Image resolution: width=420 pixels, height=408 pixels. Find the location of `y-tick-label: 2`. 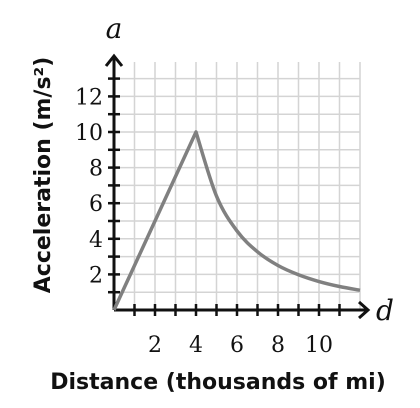

y-tick-label: 2 is located at coordinates (96, 275).